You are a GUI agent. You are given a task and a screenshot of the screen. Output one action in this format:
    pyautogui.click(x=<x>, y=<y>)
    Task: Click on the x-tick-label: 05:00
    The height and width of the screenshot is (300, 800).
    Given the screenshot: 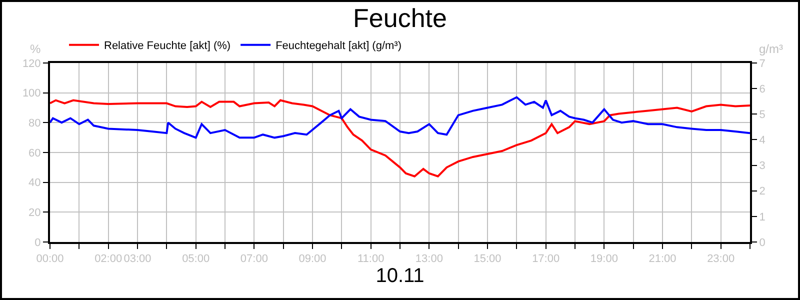 What is the action you would take?
    pyautogui.click(x=196, y=259)
    